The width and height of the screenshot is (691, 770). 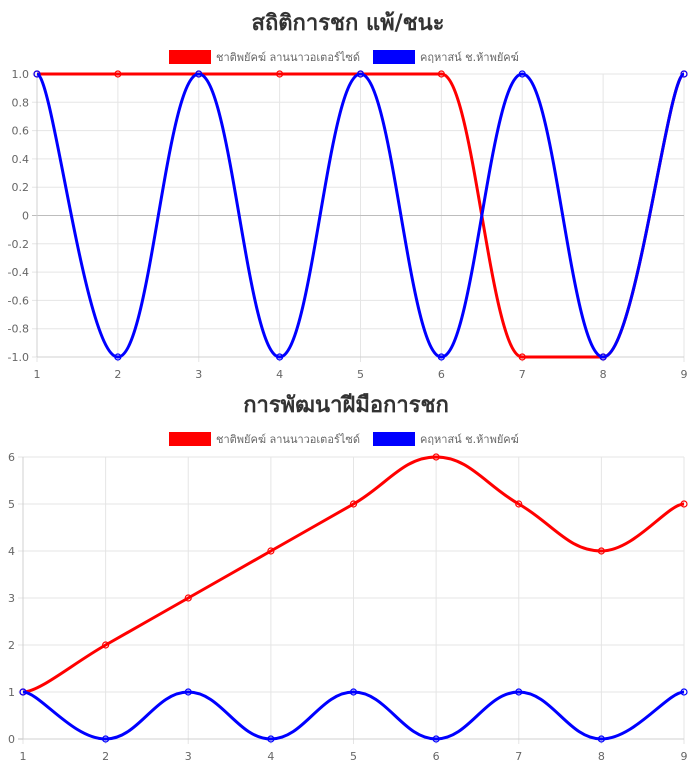 I want to click on y-tick-label: 0.4, so click(x=21, y=159).